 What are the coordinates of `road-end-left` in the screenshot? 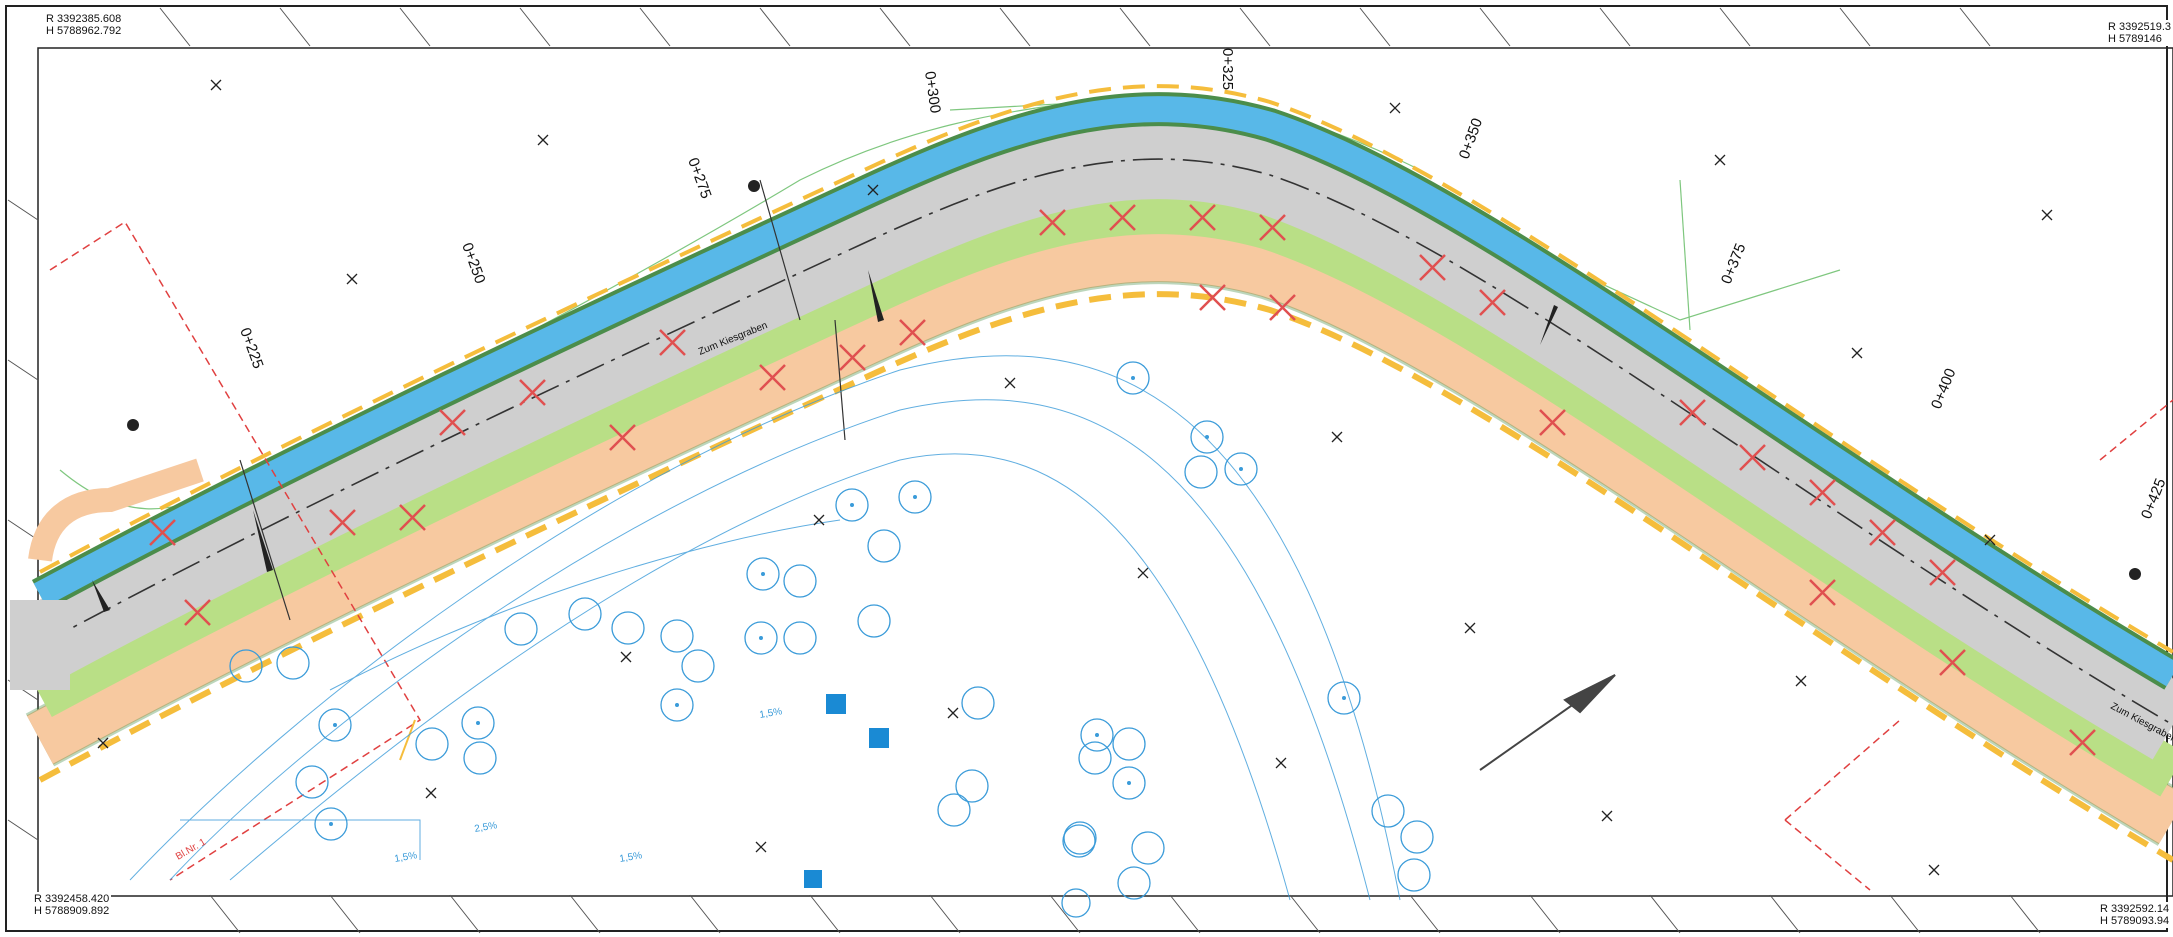 It's located at (116, 510).